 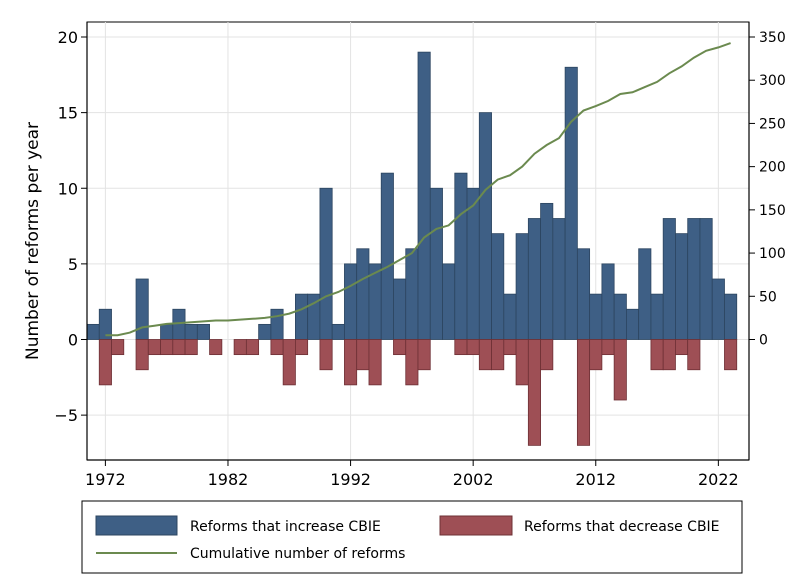 I want to click on x-tick-label: 1982, so click(x=228, y=479).